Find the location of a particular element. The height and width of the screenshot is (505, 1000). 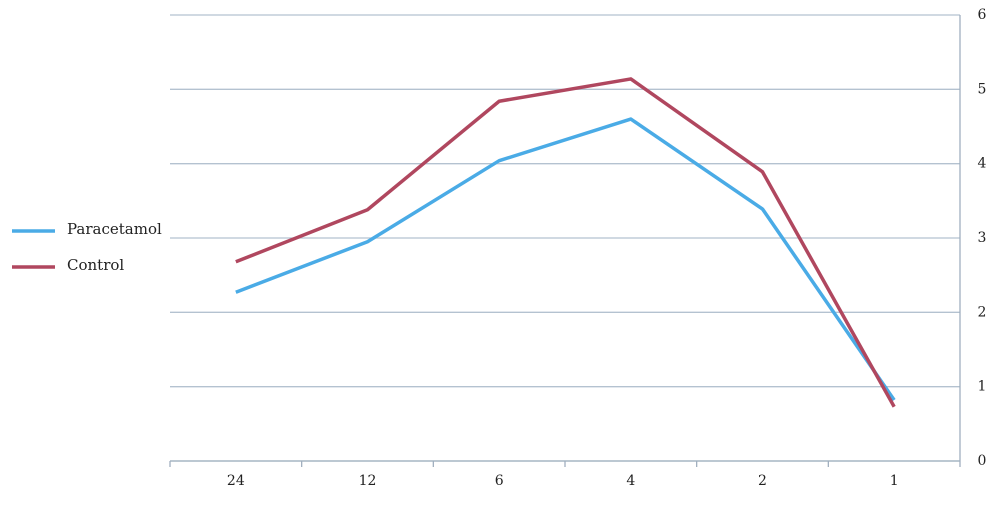

y-tick-label: 2 is located at coordinates (982, 312).